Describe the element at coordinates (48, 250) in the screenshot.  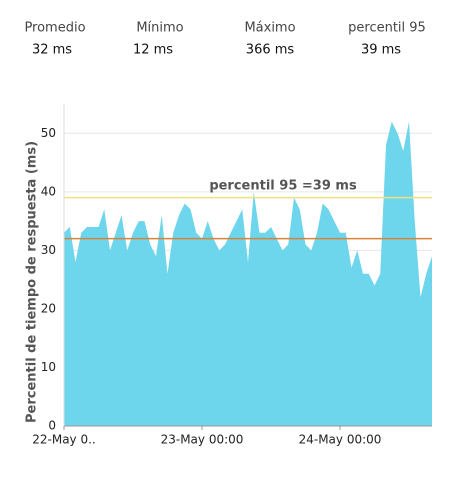
I see `y-tick-label: 30` at that location.